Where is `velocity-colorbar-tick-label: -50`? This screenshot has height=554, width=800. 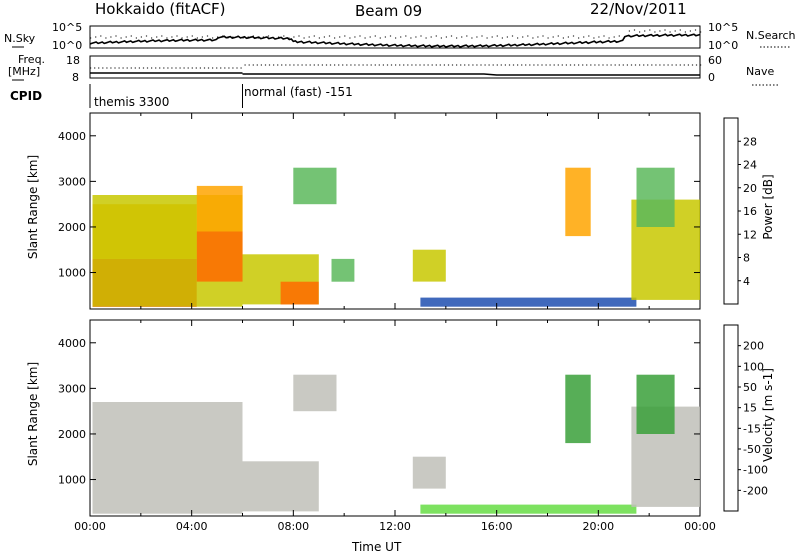 velocity-colorbar-tick-label: -50 is located at coordinates (752, 449).